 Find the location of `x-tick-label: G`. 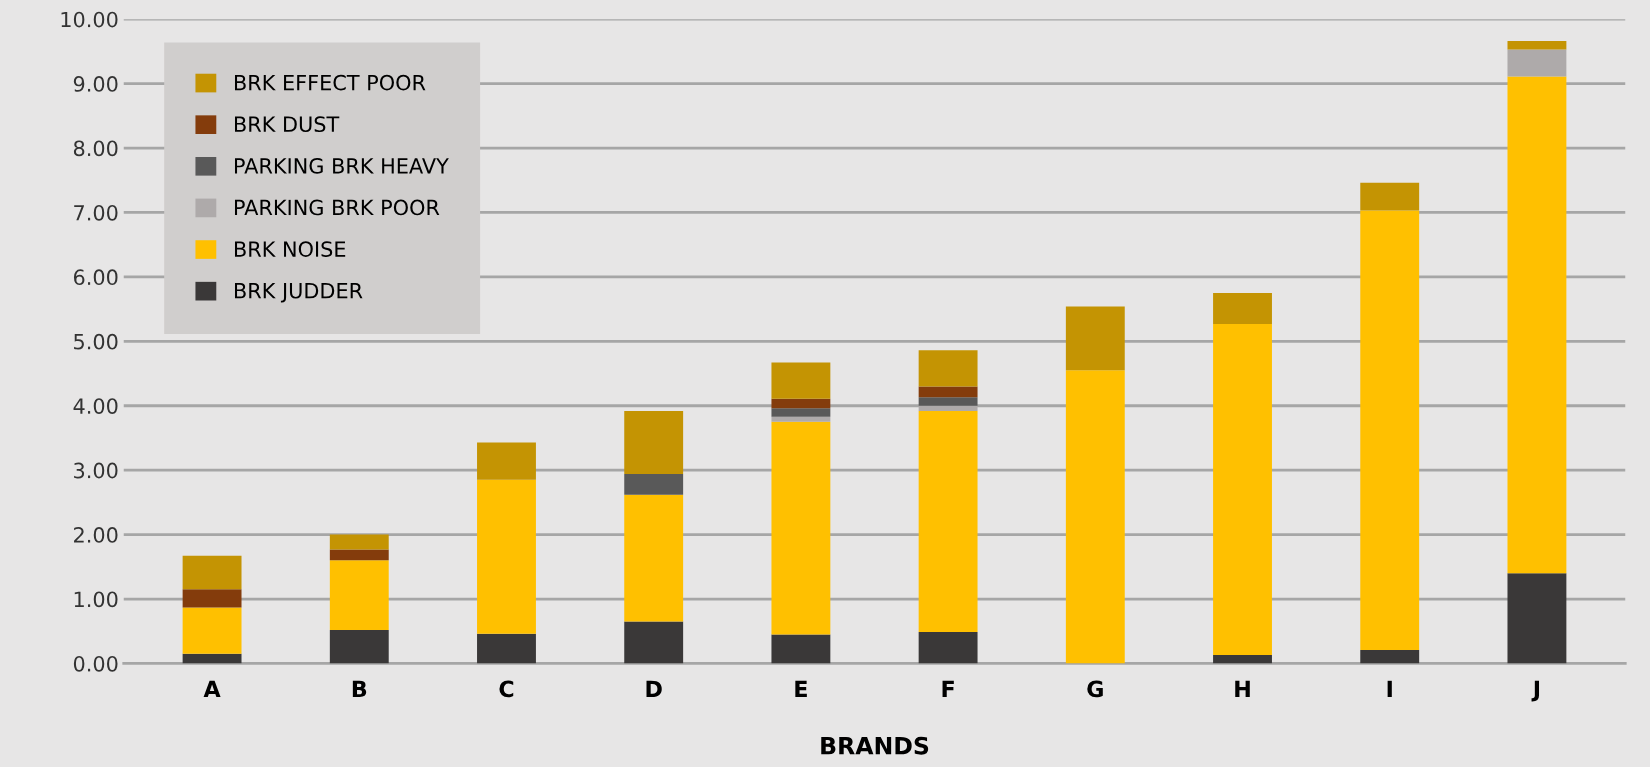

x-tick-label: G is located at coordinates (1095, 689).